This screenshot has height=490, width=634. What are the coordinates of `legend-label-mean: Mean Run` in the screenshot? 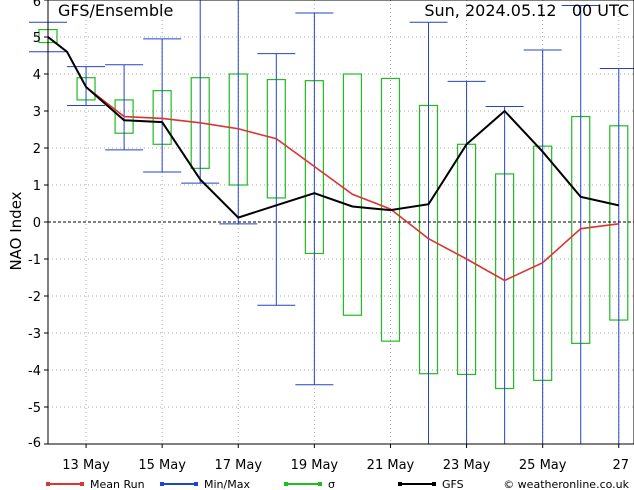 It's located at (117, 484).